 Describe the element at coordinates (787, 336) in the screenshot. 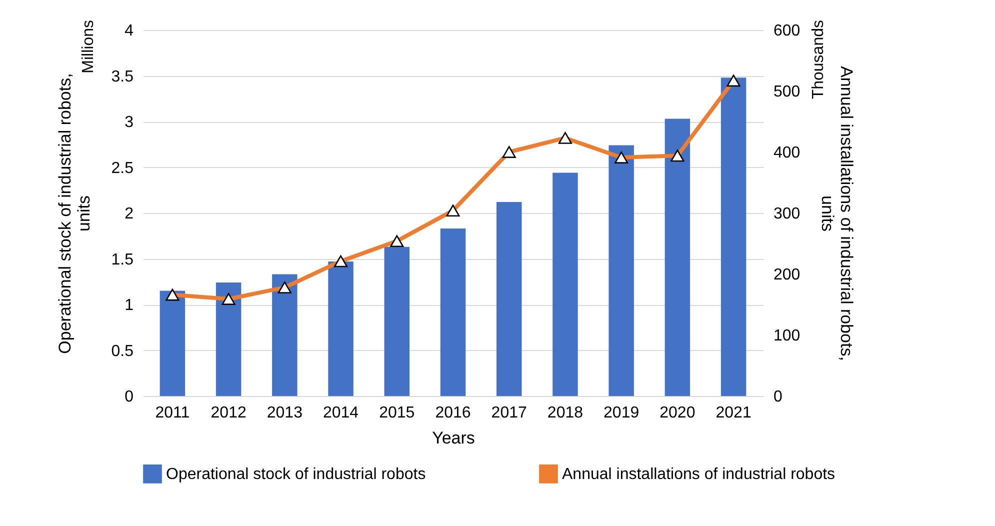

I see `y2-tick-label: 100` at that location.